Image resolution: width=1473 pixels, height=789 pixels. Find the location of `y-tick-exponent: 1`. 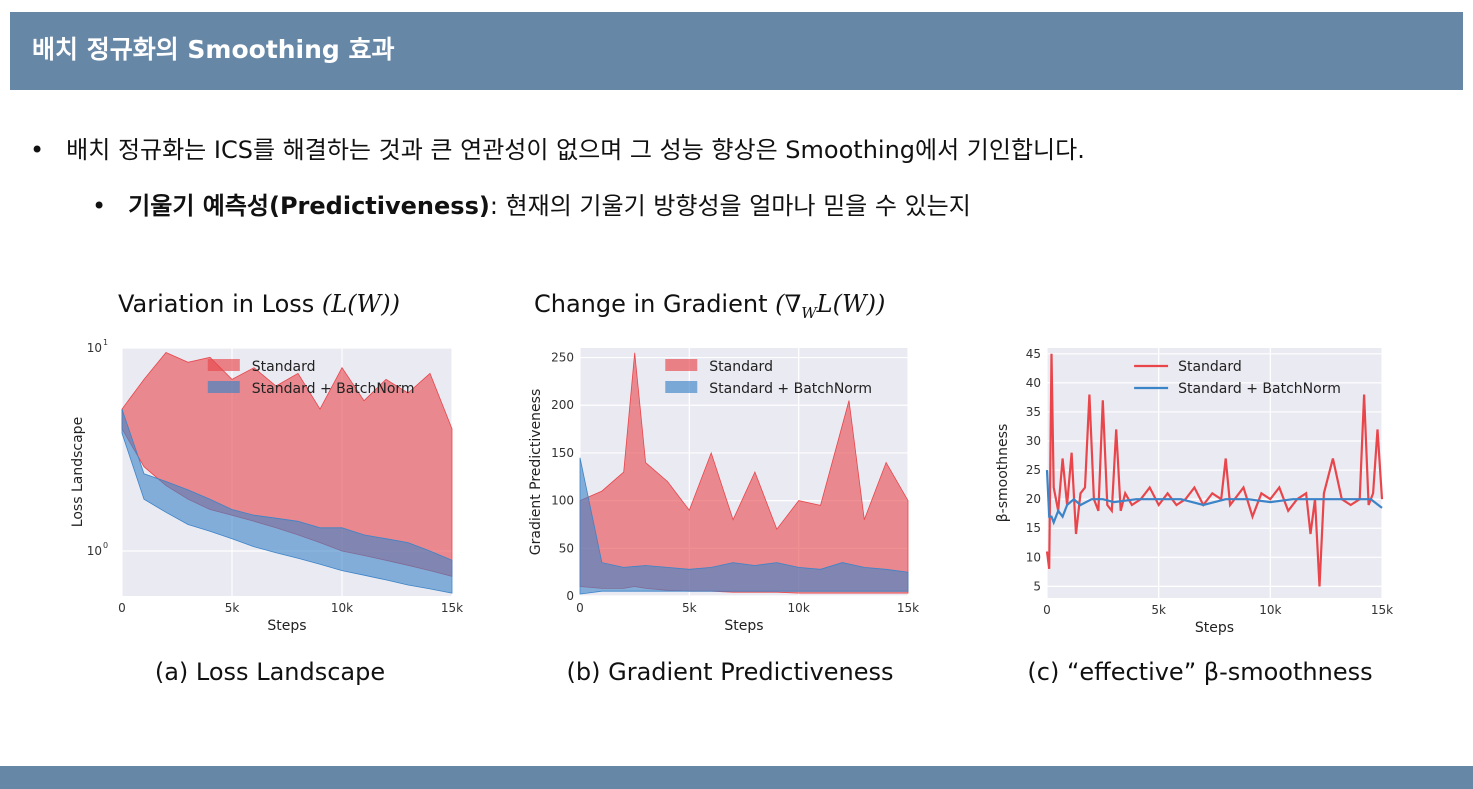

y-tick-exponent: 1 is located at coordinates (105, 342).